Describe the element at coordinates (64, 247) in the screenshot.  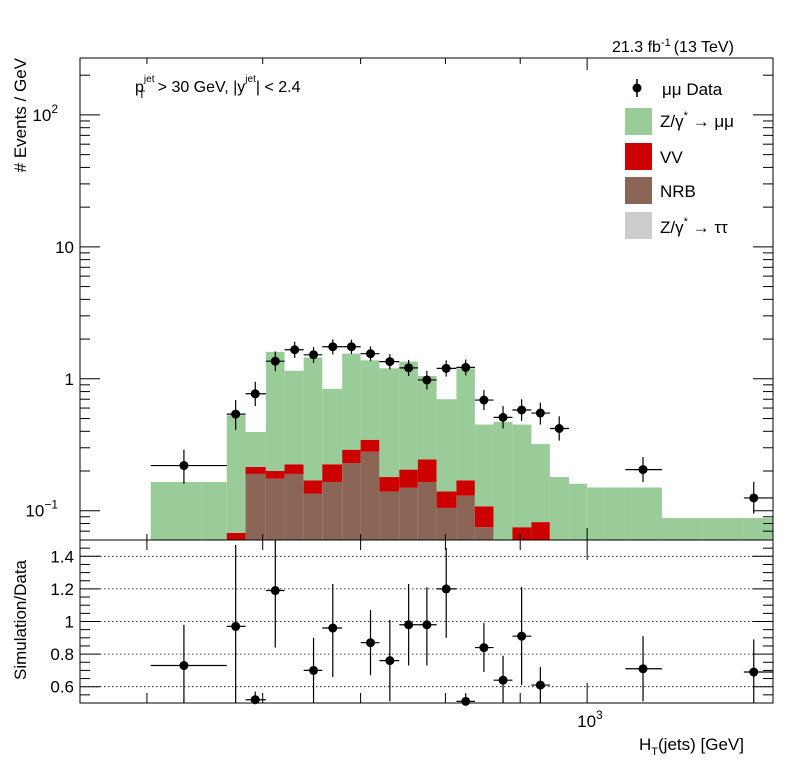
I see `top-y-tick-label-2: 10` at that location.